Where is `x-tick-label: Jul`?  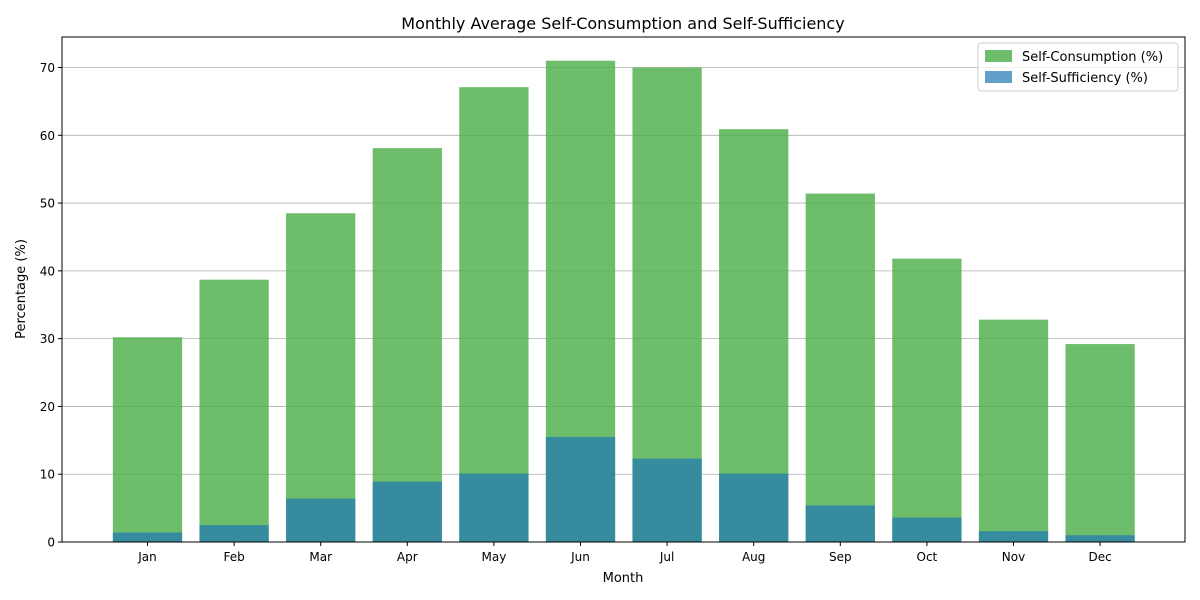
x-tick-label: Jul is located at coordinates (666, 557).